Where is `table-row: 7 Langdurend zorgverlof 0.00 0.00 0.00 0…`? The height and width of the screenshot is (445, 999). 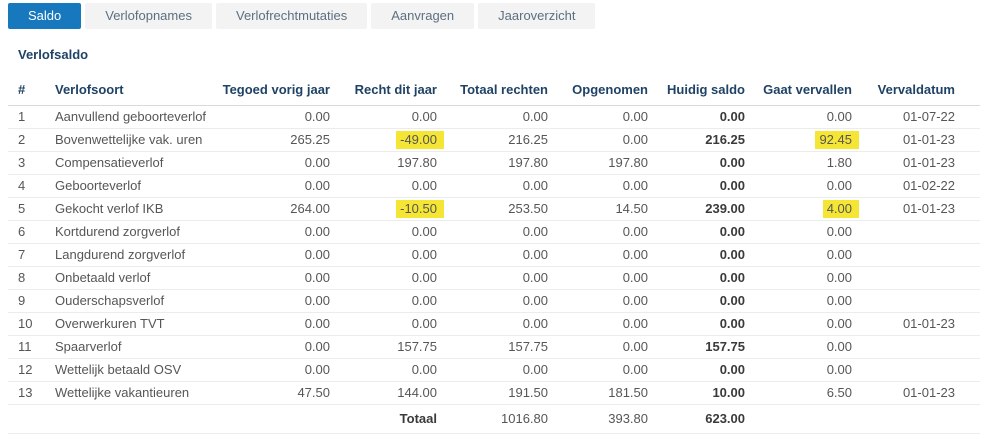
table-row: 7 Langdurend zorgverlof 0.00 0.00 0.00 0… is located at coordinates (494, 255).